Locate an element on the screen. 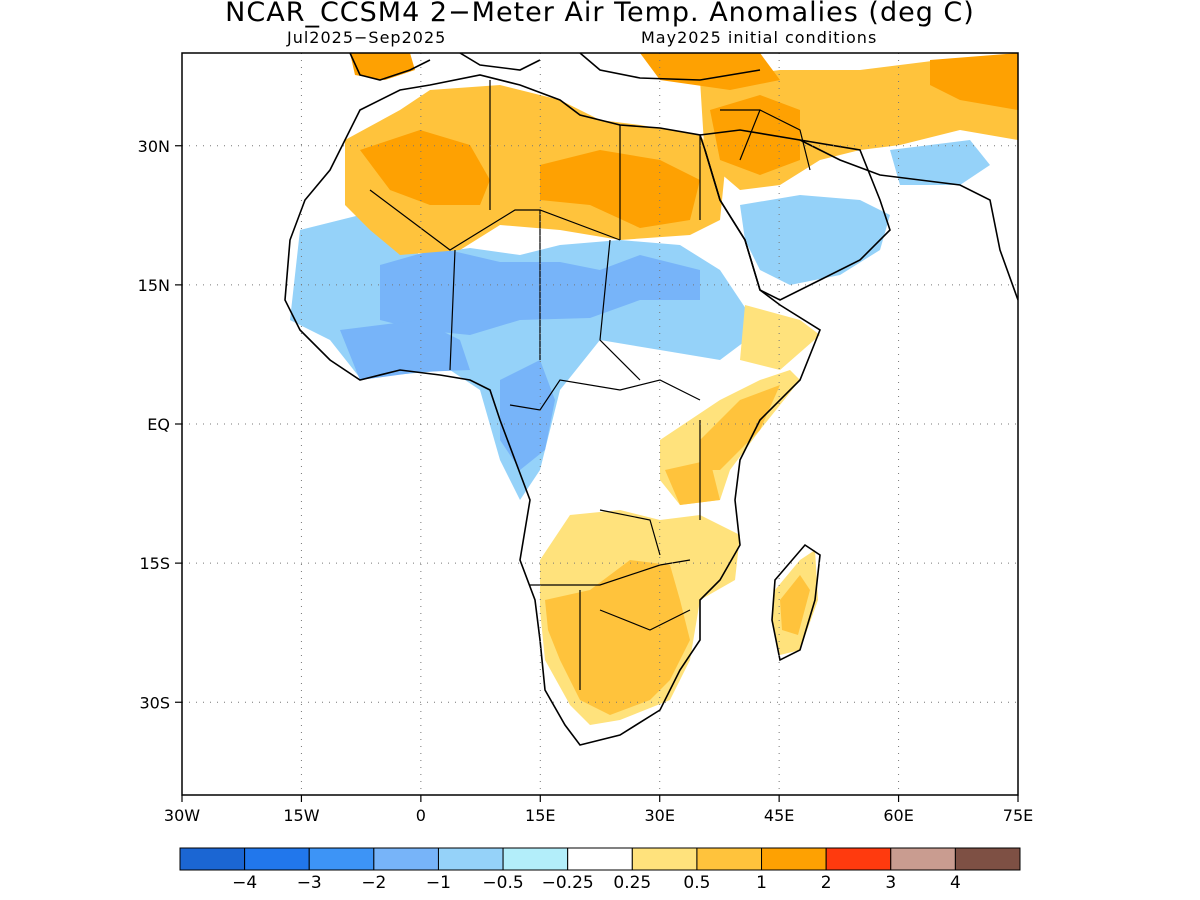 The height and width of the screenshot is (900, 1200). x-axis: 30W 15W 0 15E 30E 45E 60E 75E is located at coordinates (598, 810).